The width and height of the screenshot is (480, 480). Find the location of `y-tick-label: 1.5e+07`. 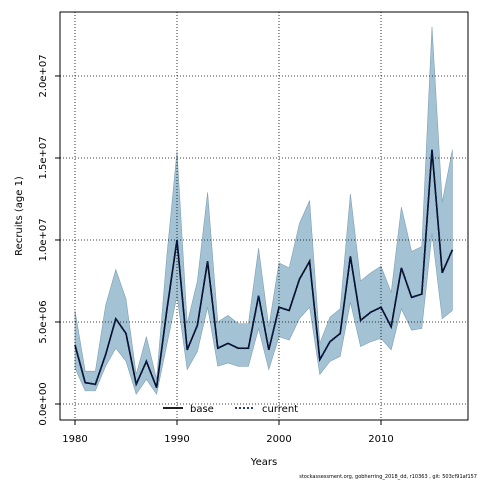

y-tick-label: 1.5e+07 is located at coordinates (43, 157).